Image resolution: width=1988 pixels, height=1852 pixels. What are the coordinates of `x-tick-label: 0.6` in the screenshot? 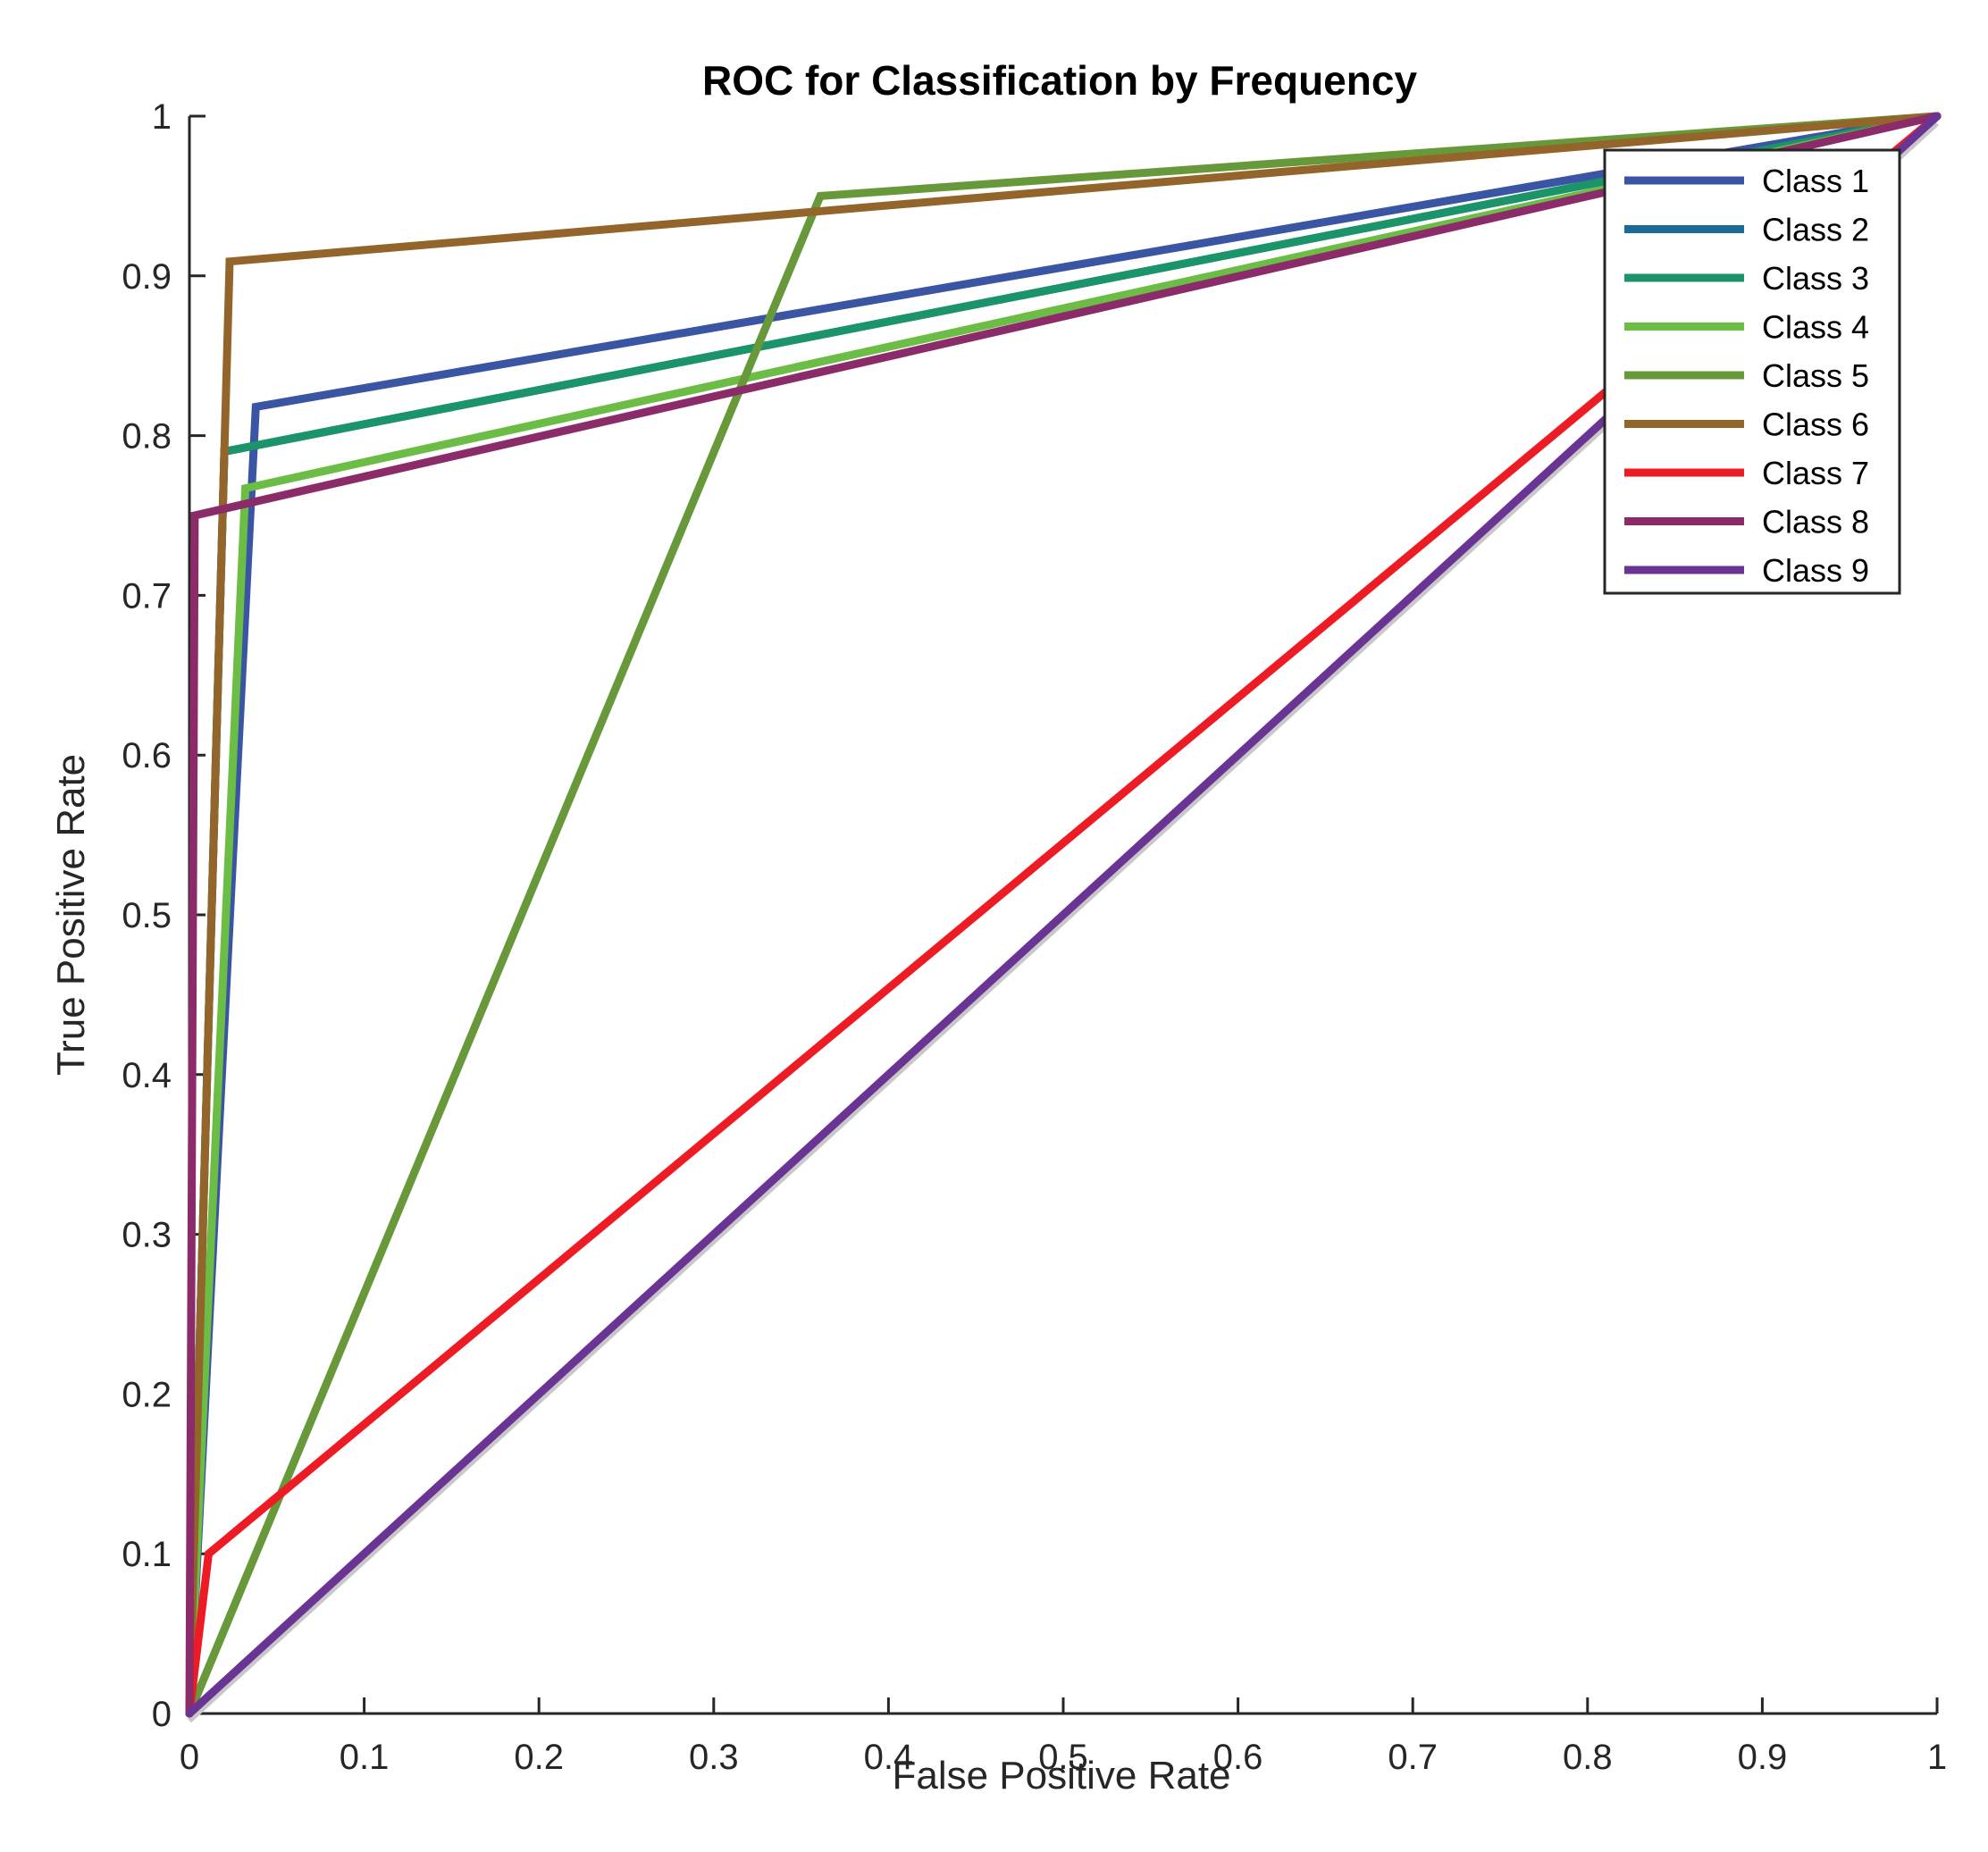 It's located at (1238, 1757).